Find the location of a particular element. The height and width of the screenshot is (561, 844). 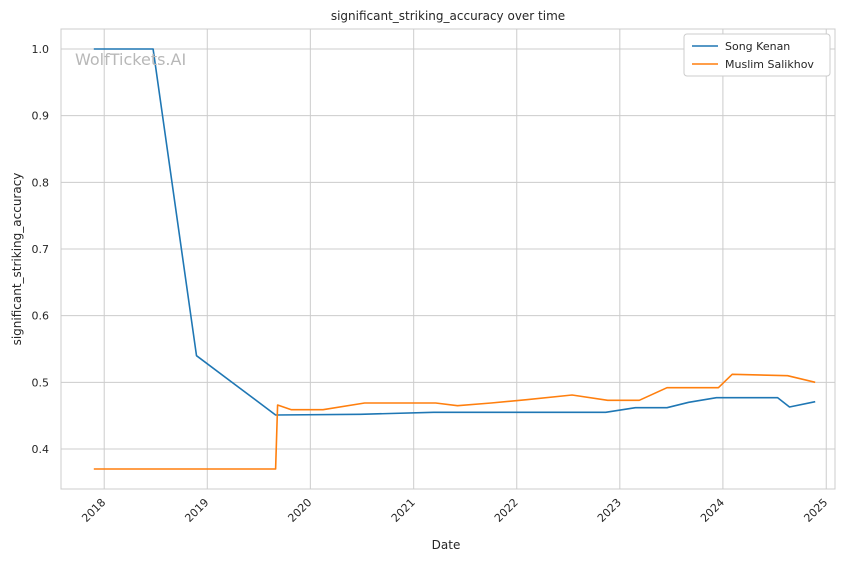

y-tick-label: 0.7 is located at coordinates (41, 249).